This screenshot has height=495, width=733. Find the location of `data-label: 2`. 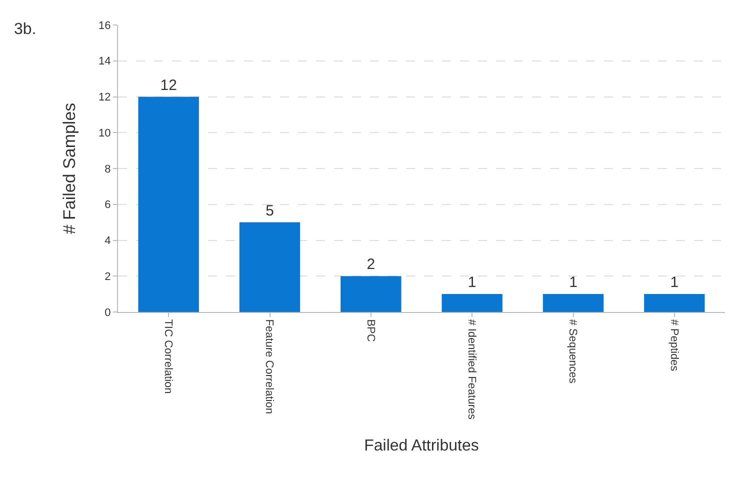

data-label: 2 is located at coordinates (371, 265).